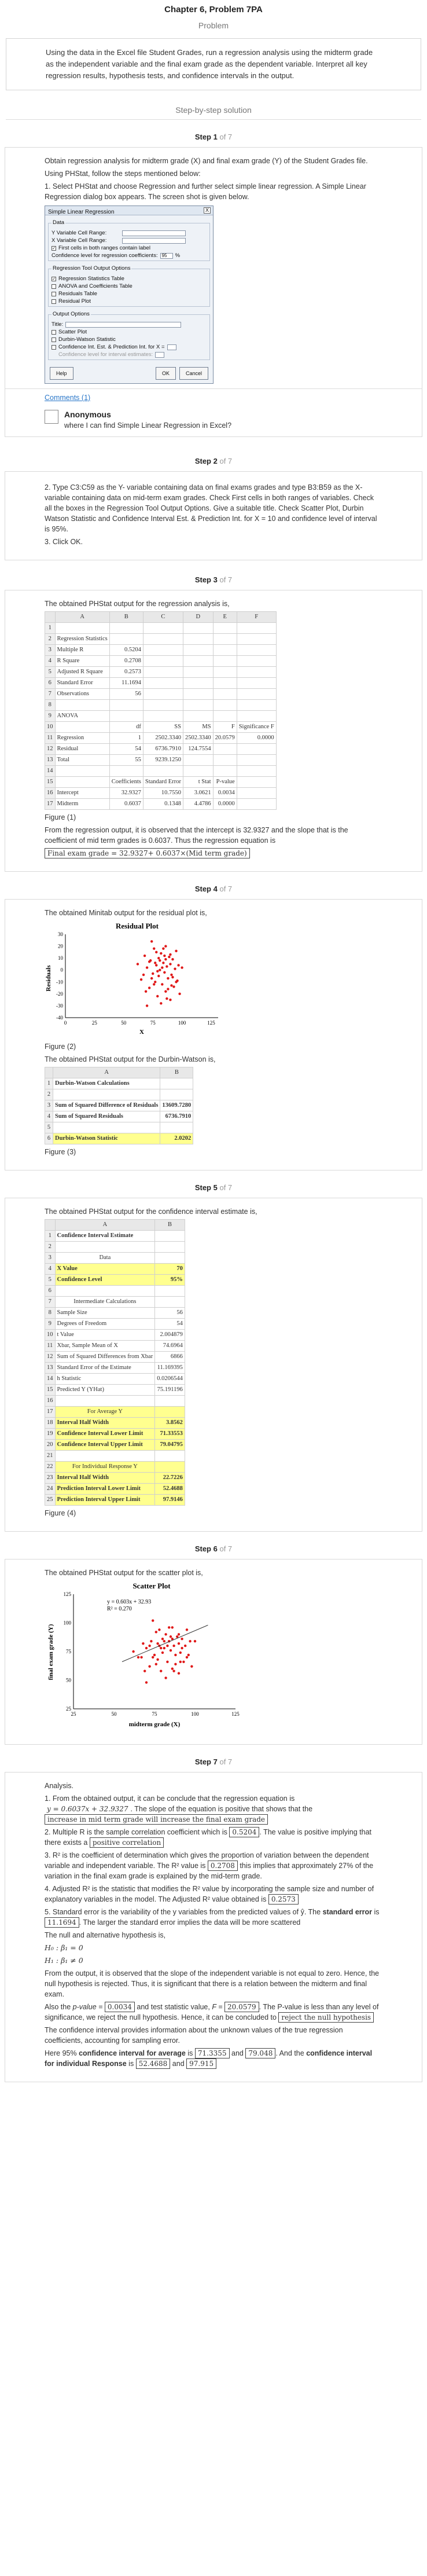 The height and width of the screenshot is (2576, 427). Describe the element at coordinates (53, 347) in the screenshot. I see `ci-checkbox` at that location.